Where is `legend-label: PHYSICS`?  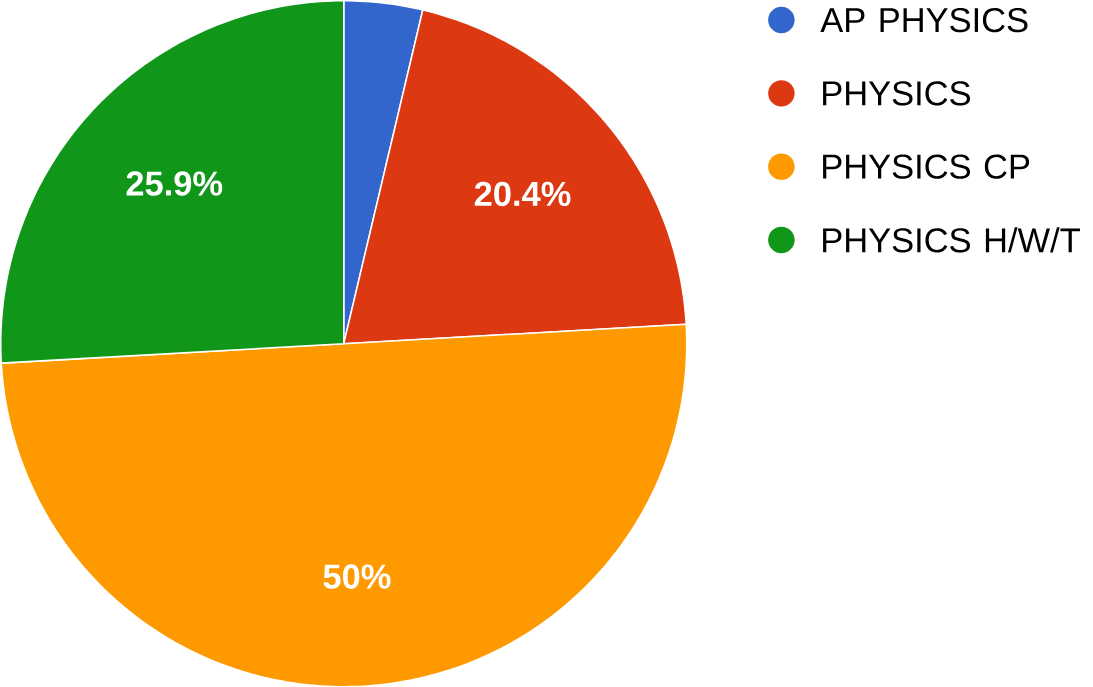
legend-label: PHYSICS is located at coordinates (897, 93).